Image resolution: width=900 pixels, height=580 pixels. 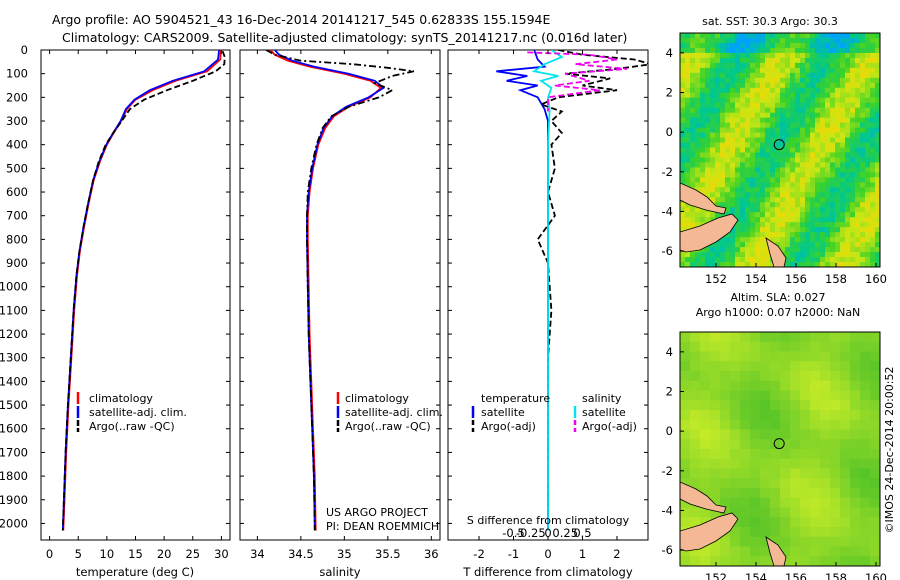 I want to click on diff-legend-s-sat-label: satellite, so click(x=604, y=412).